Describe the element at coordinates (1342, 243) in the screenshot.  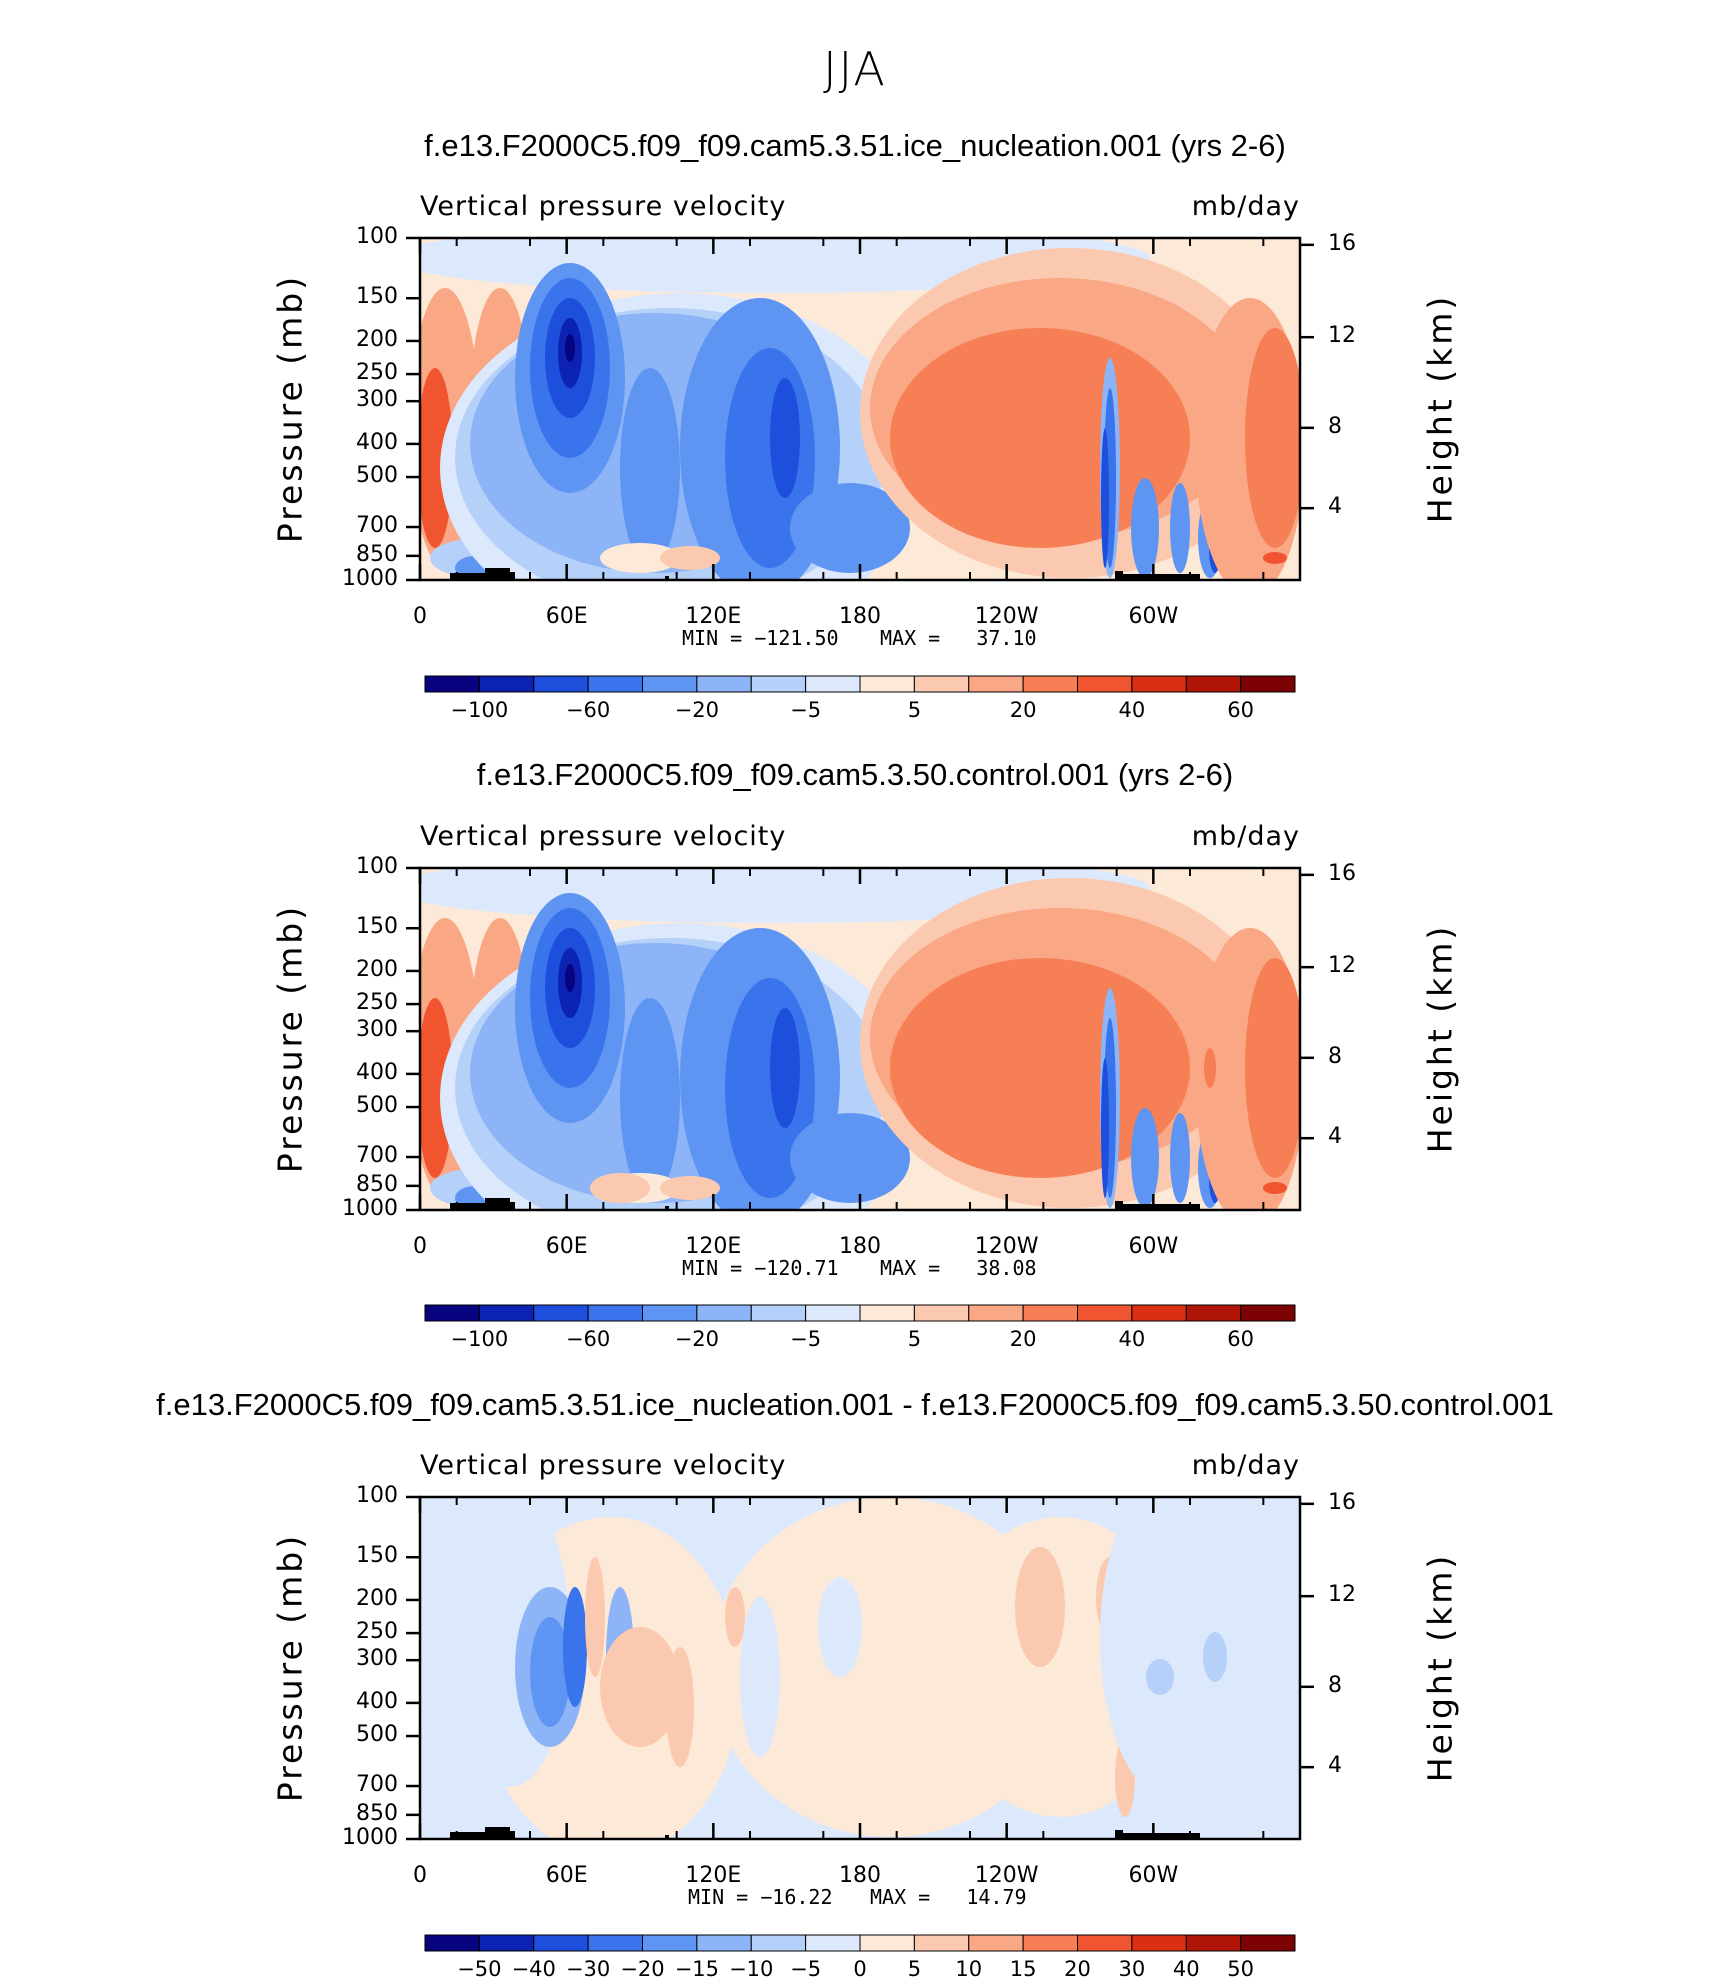
I see `height-tick-label: 16` at that location.